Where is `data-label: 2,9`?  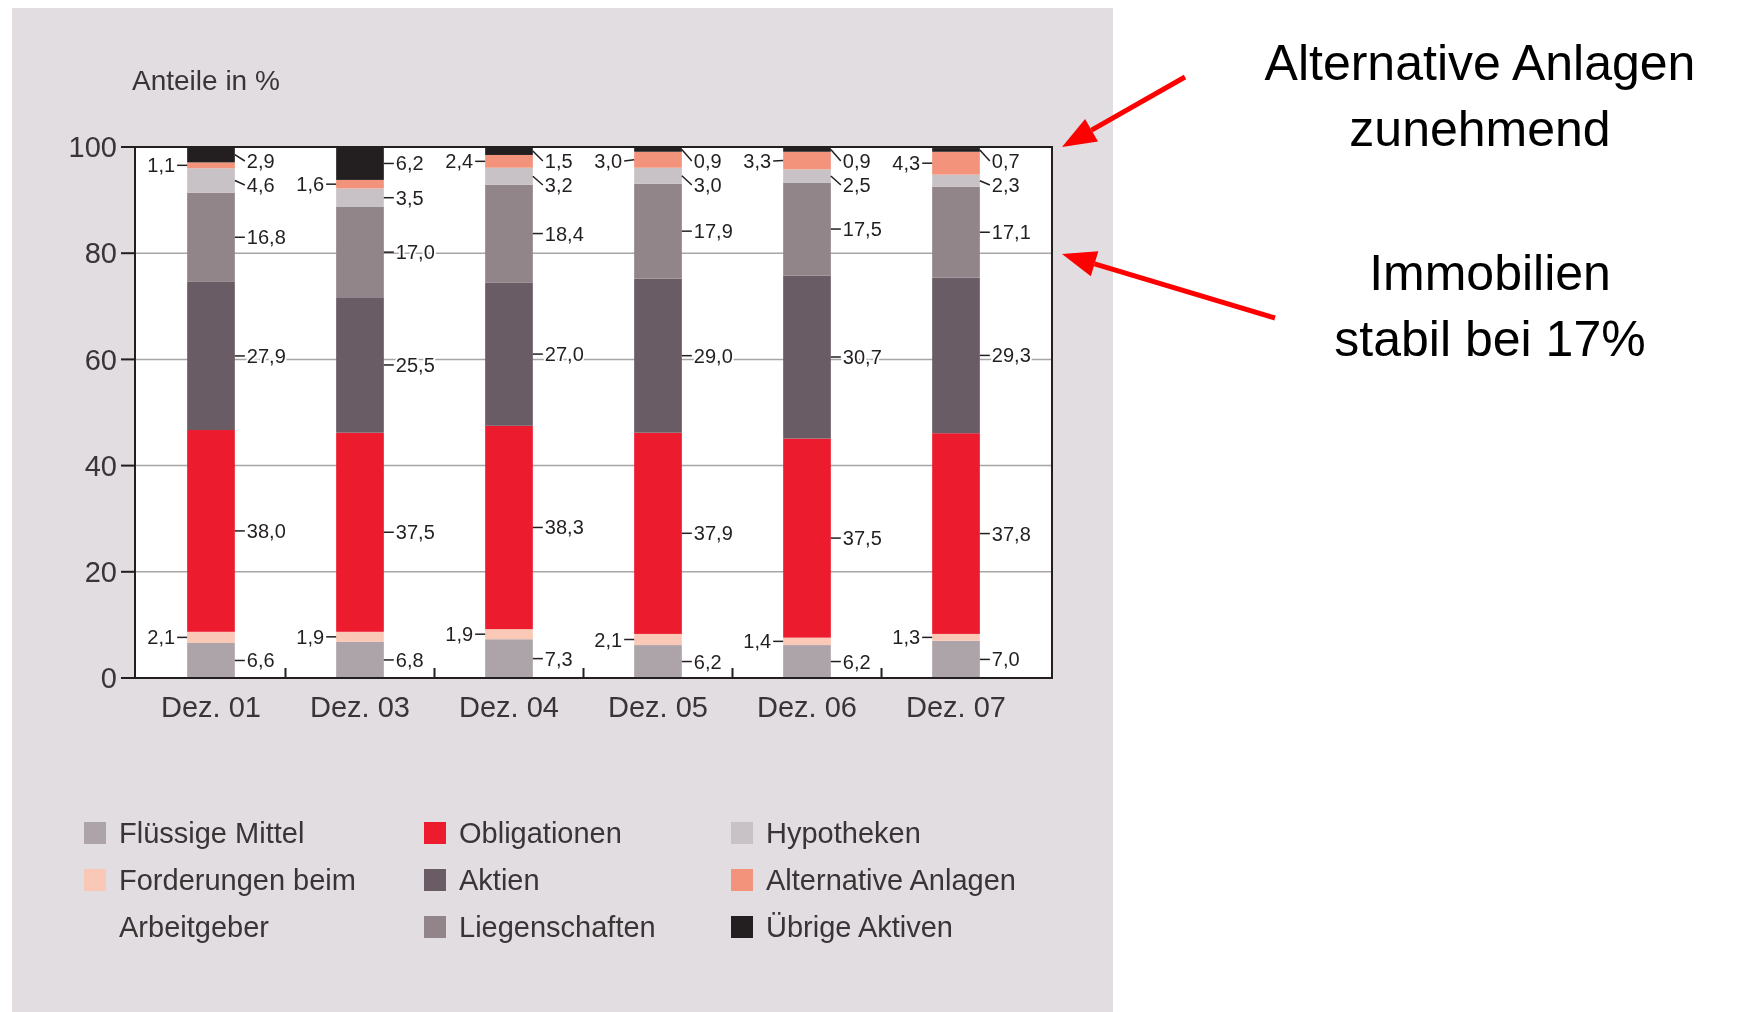 data-label: 2,9 is located at coordinates (260, 161).